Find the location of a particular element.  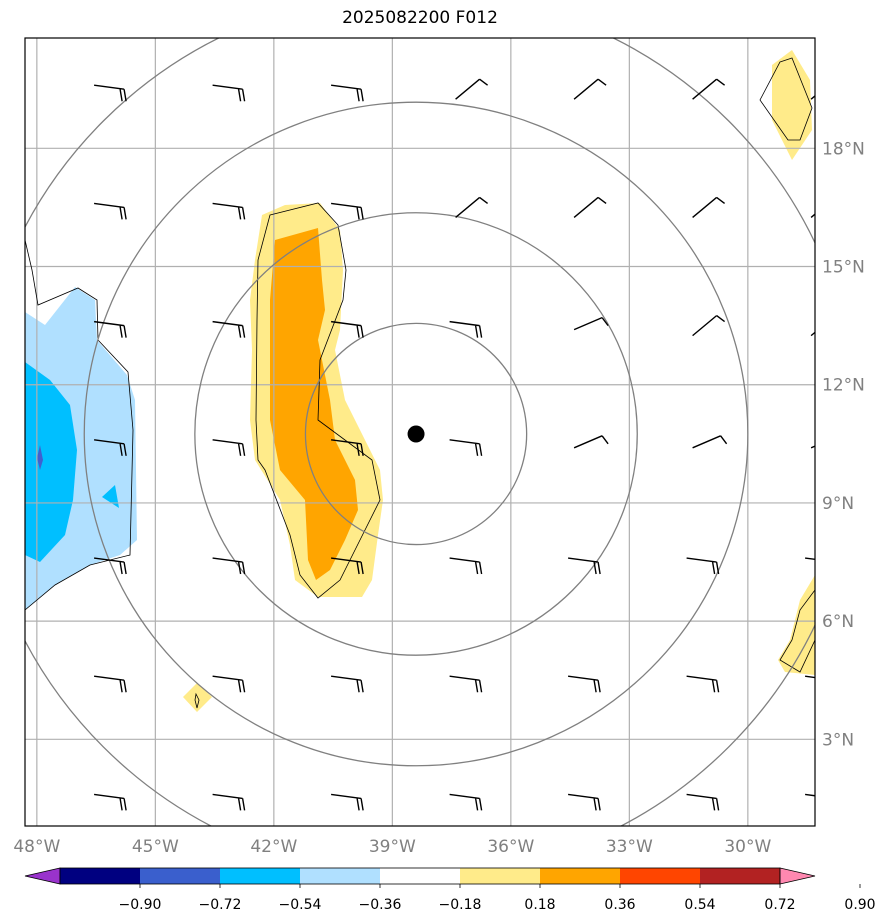

colorbar-frame is located at coordinates (420, 876).